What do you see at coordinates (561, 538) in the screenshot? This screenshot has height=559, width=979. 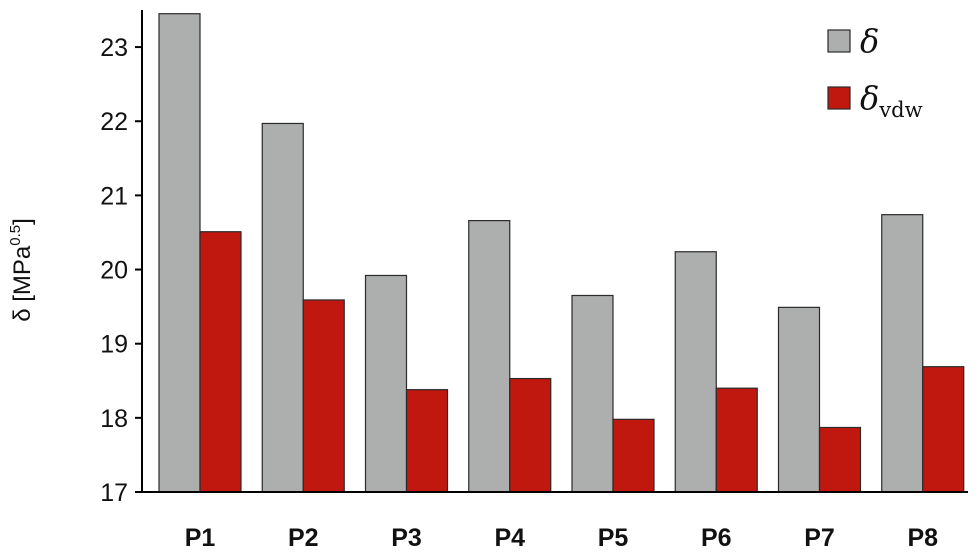 I see `x-axis-labels: P1 P2 P3 P4 P5 P6 P7 P8` at bounding box center [561, 538].